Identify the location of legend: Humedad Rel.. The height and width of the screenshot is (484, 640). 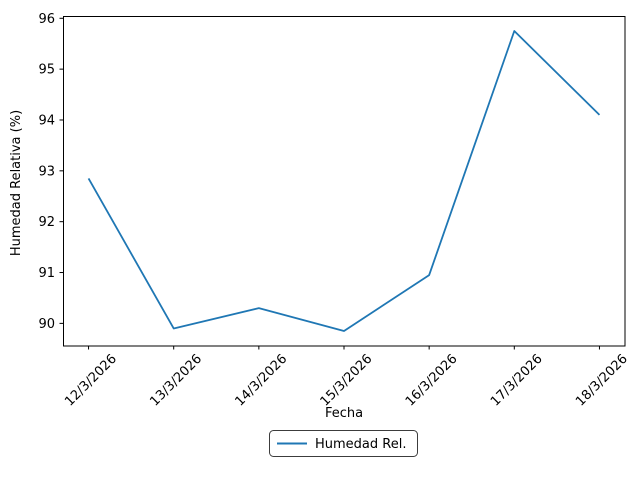
(343, 443).